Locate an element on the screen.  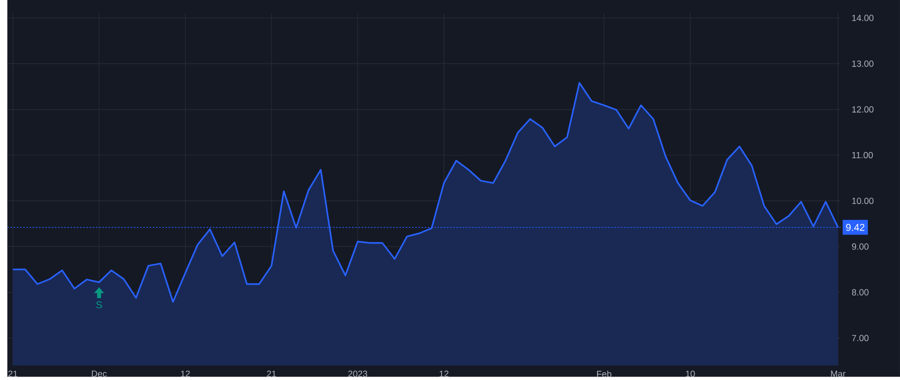
y-tick-label: 13.00 is located at coordinates (863, 63).